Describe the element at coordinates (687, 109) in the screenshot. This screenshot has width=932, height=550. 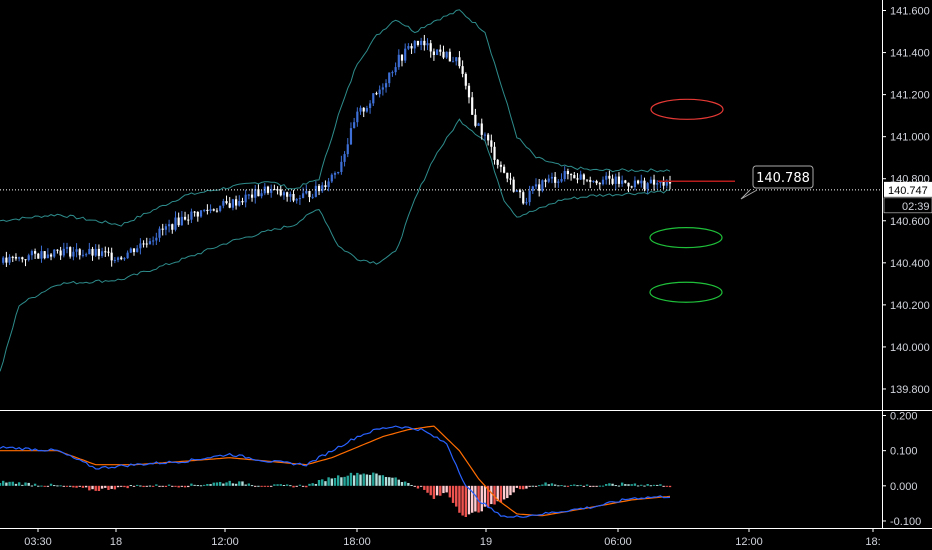
I see `red-target-ellipse` at that location.